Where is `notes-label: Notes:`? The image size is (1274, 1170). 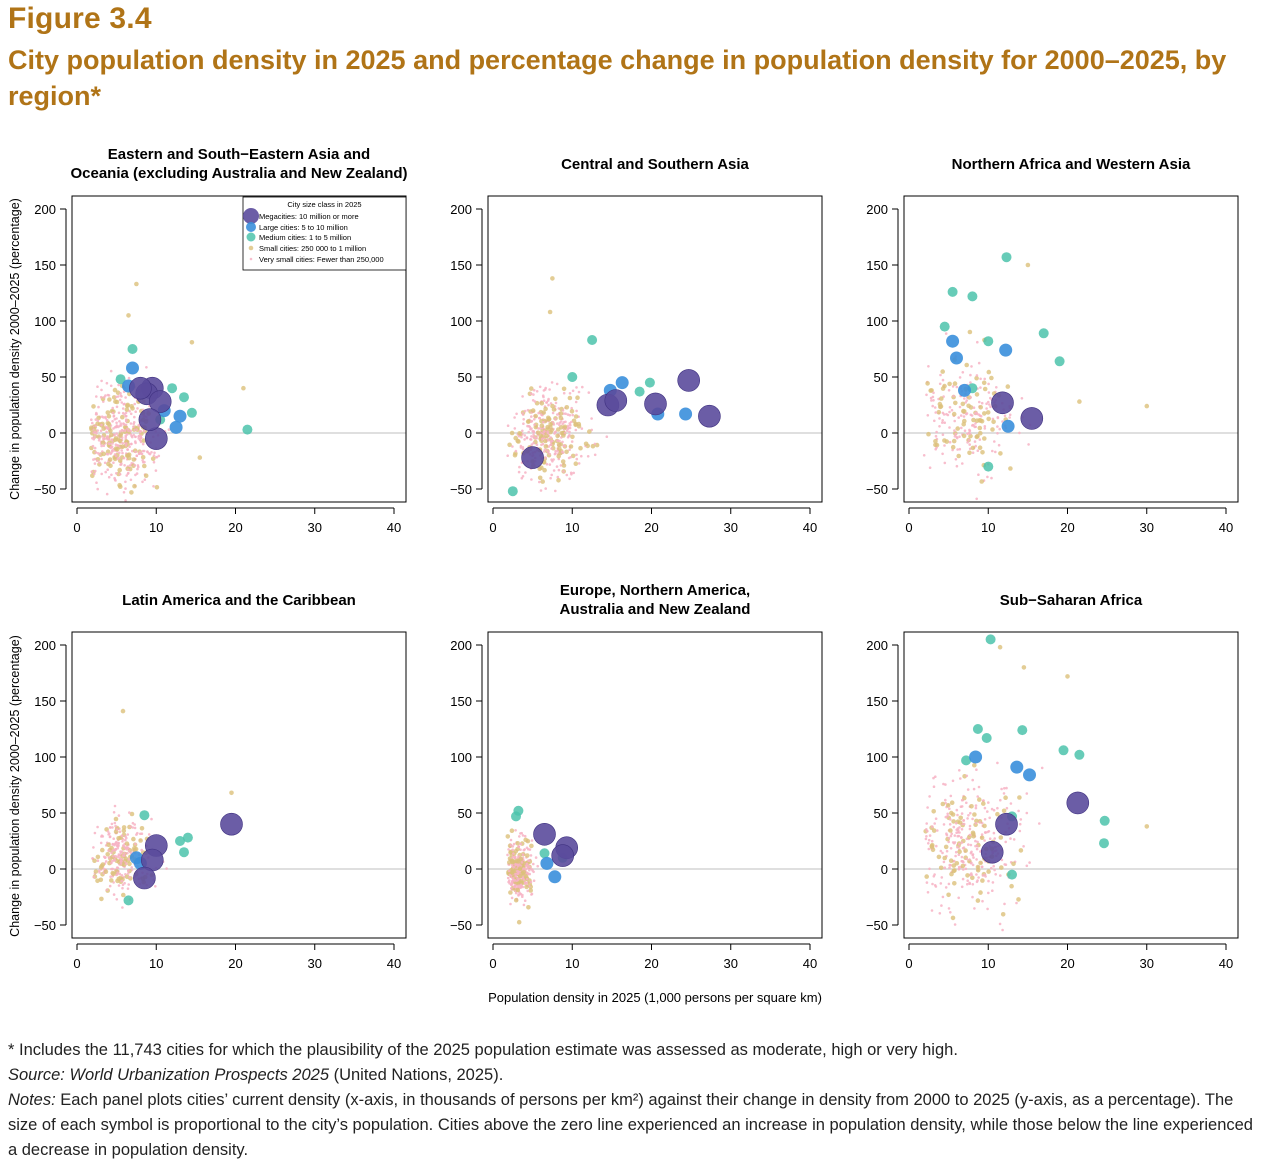 notes-label: Notes: is located at coordinates (32, 1100).